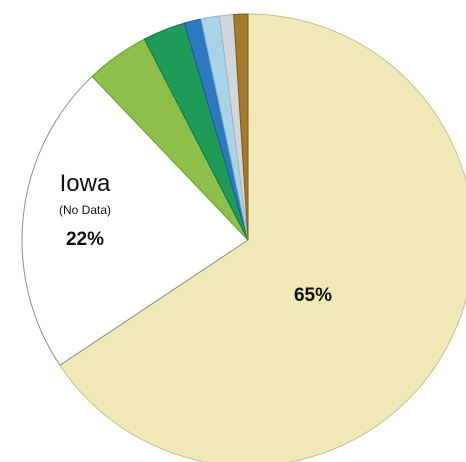  I want to click on slice-name-iowa: Iowa, so click(85, 183).